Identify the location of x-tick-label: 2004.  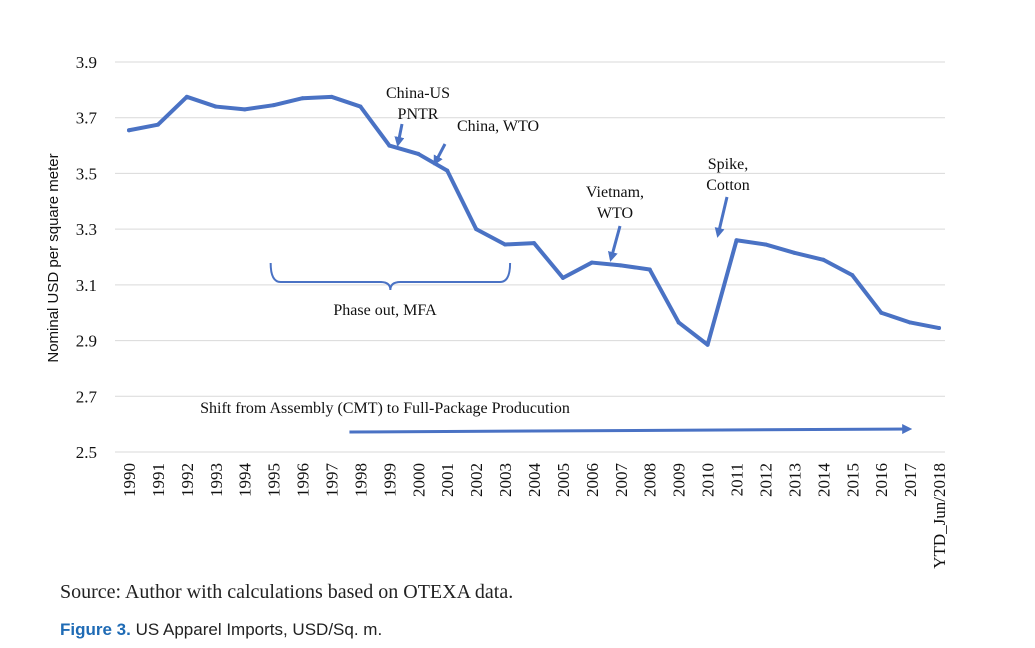
(534, 480).